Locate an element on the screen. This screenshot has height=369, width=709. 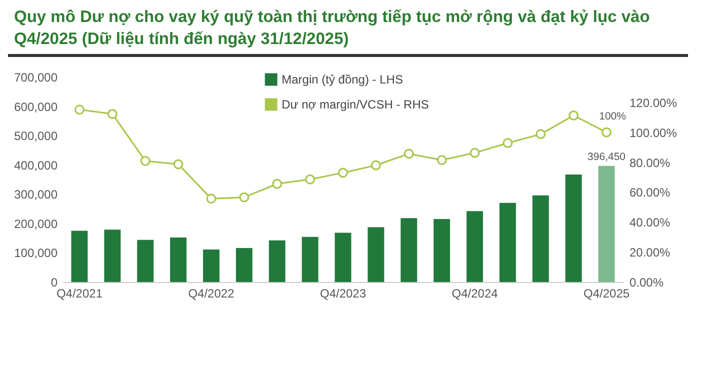
x-tick-label: Q4/2021 is located at coordinates (79, 293).